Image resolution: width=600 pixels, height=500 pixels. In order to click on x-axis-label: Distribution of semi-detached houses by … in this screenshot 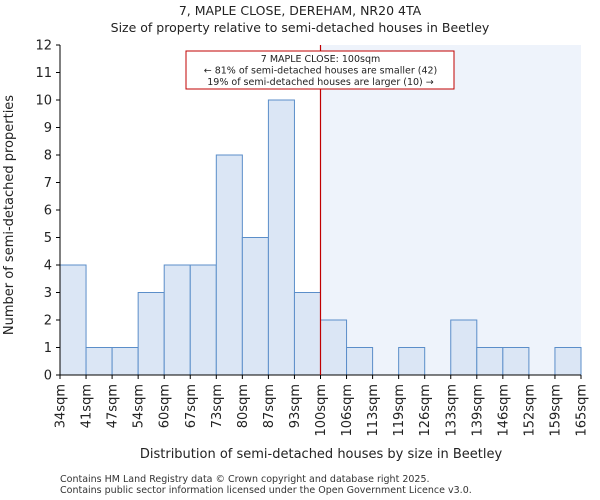, I will do `click(321, 454)`.